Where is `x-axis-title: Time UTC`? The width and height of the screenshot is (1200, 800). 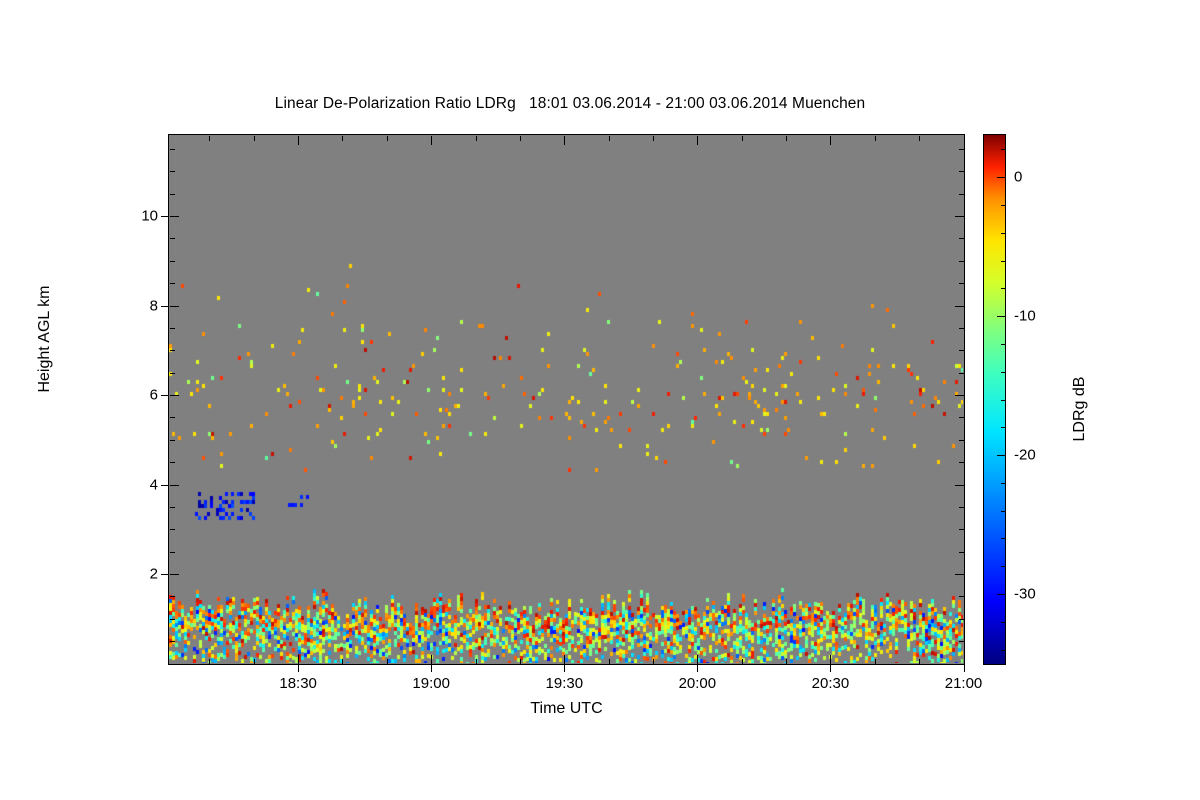 x-axis-title: Time UTC is located at coordinates (566, 708).